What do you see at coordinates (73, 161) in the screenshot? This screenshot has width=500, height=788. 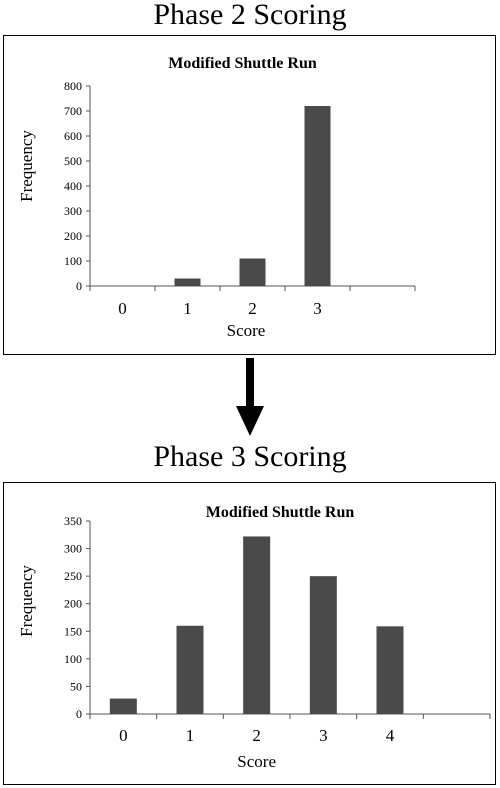 I see `y-tick-label: 500` at bounding box center [73, 161].